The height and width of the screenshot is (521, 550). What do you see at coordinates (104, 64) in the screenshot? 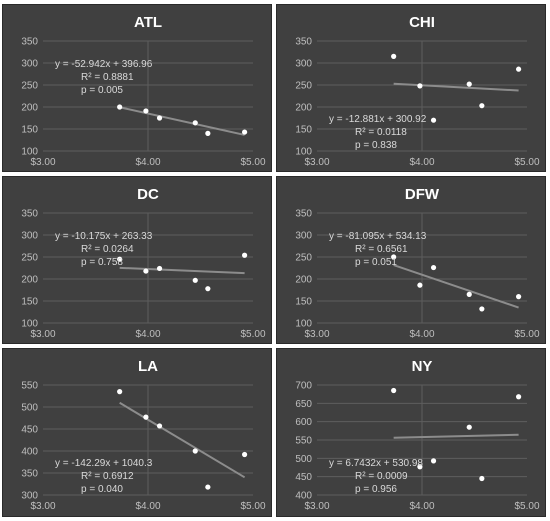
I see `regression-annotation: y = -52.942x + 396.96` at bounding box center [104, 64].